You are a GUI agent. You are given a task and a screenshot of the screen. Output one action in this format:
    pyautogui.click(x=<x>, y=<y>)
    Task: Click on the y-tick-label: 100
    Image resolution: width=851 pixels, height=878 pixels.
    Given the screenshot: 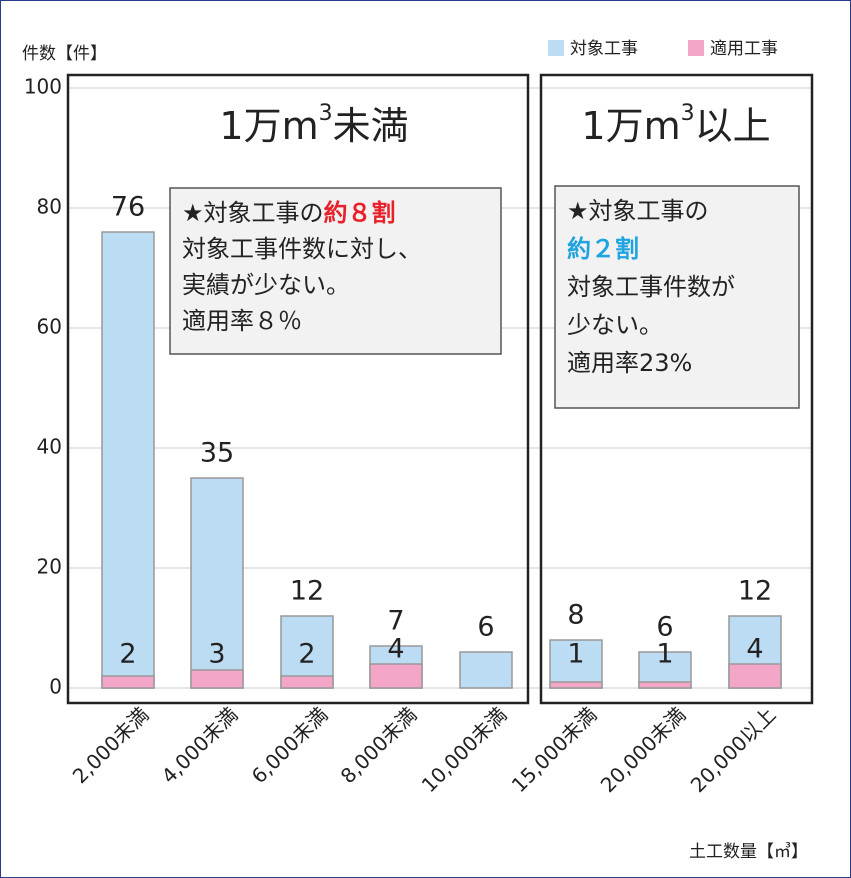 What is the action you would take?
    pyautogui.click(x=43, y=87)
    